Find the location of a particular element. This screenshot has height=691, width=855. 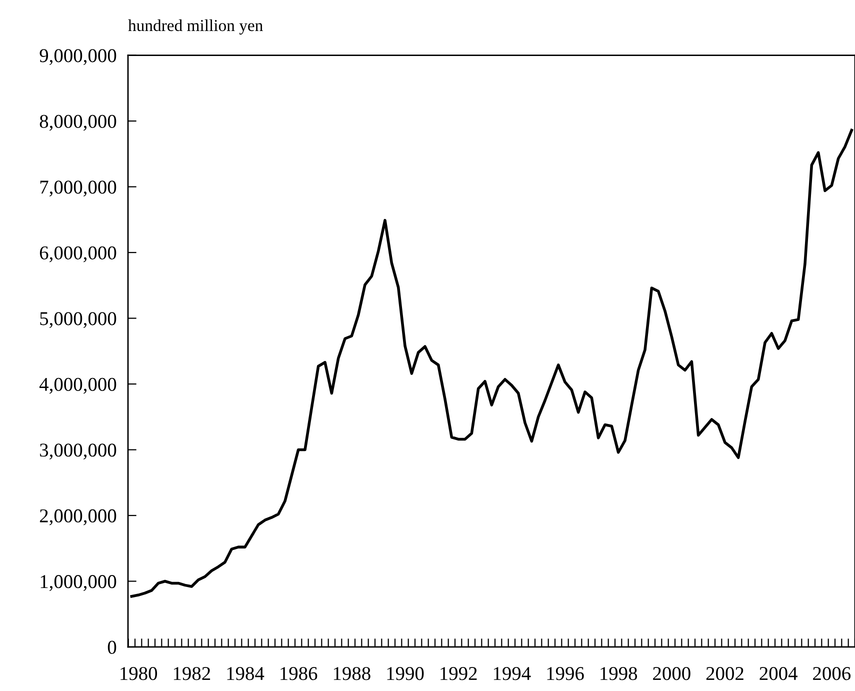

x-tick-label: 1998 is located at coordinates (619, 673).